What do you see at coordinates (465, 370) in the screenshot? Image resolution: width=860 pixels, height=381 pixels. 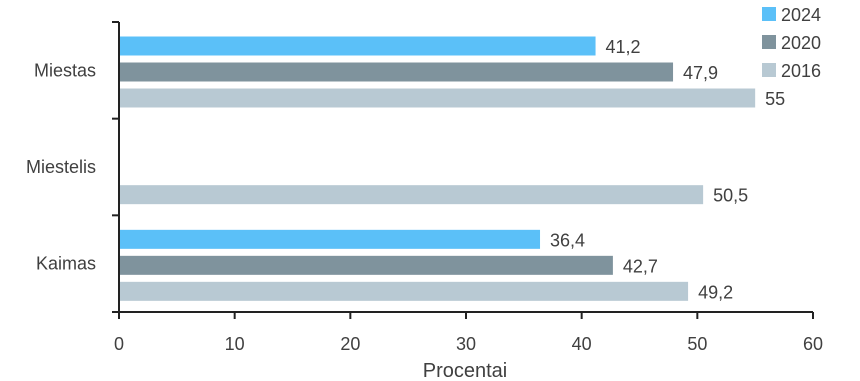 I see `x-axis-title: Procentai` at bounding box center [465, 370].